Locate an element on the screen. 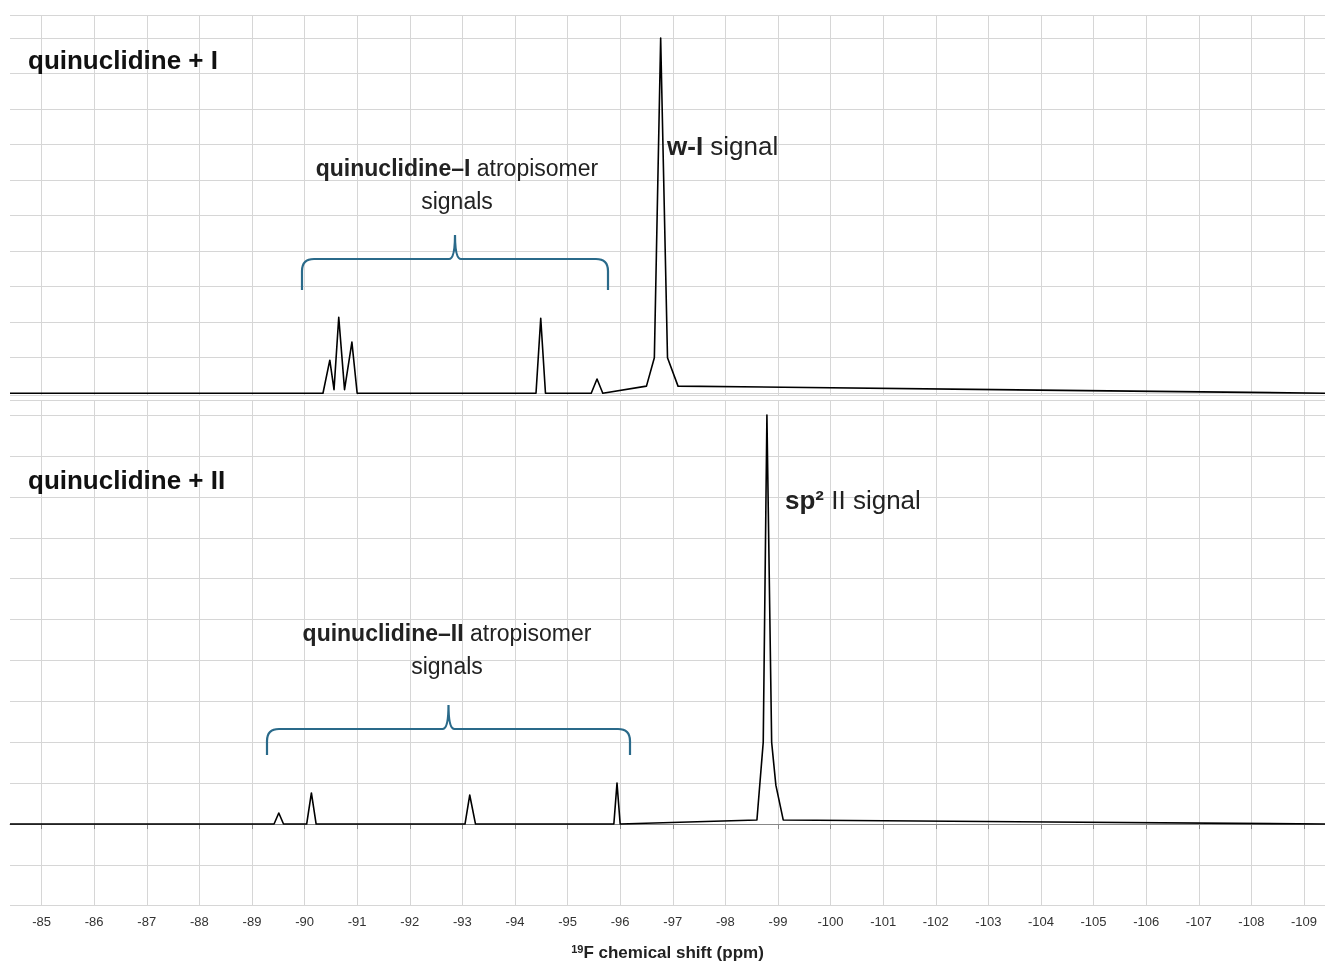 The image size is (1325, 971). x-tick-label: -102 is located at coordinates (935, 921).